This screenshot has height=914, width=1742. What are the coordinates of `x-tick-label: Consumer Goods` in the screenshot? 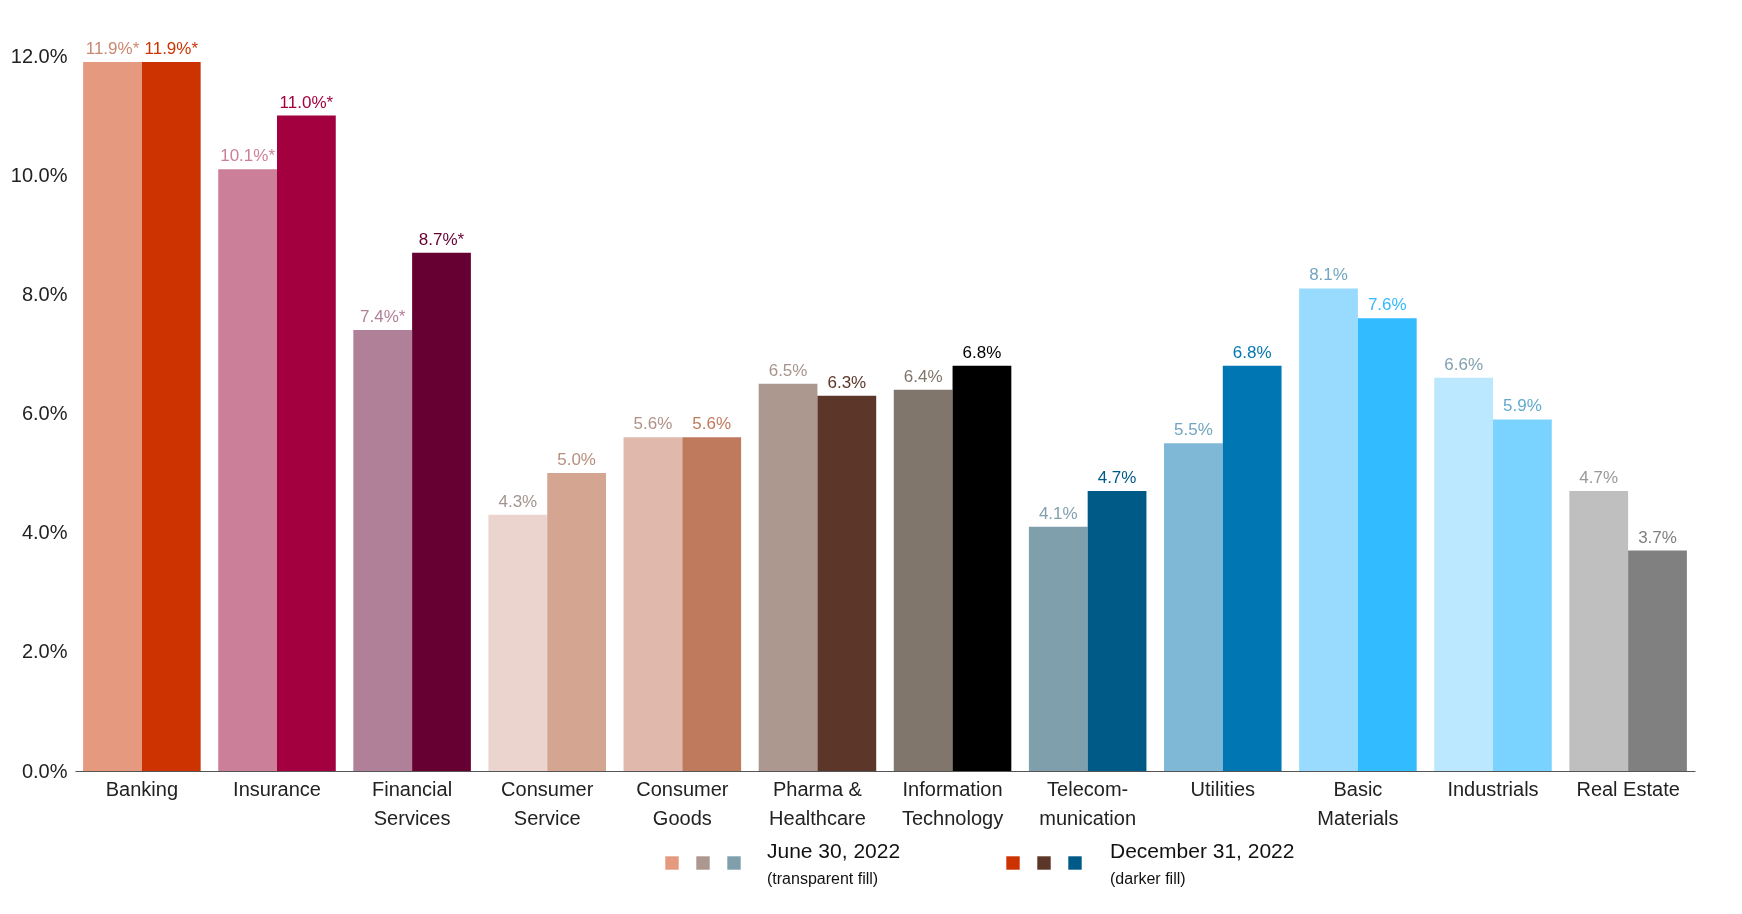 It's located at (682, 803).